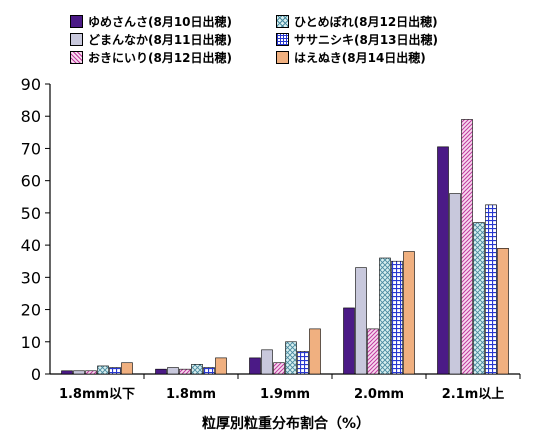 Image resolution: width=535 pixels, height=439 pixels. I want to click on y-tick-label: 40, so click(31, 245).